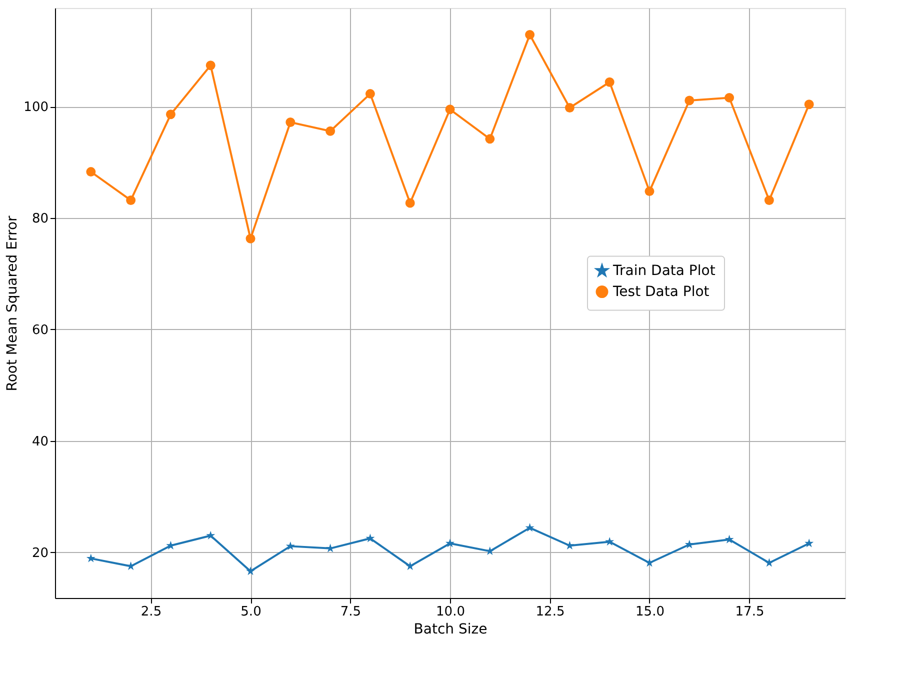 This screenshot has height=675, width=914. I want to click on y-tick-label: 40, so click(40, 442).